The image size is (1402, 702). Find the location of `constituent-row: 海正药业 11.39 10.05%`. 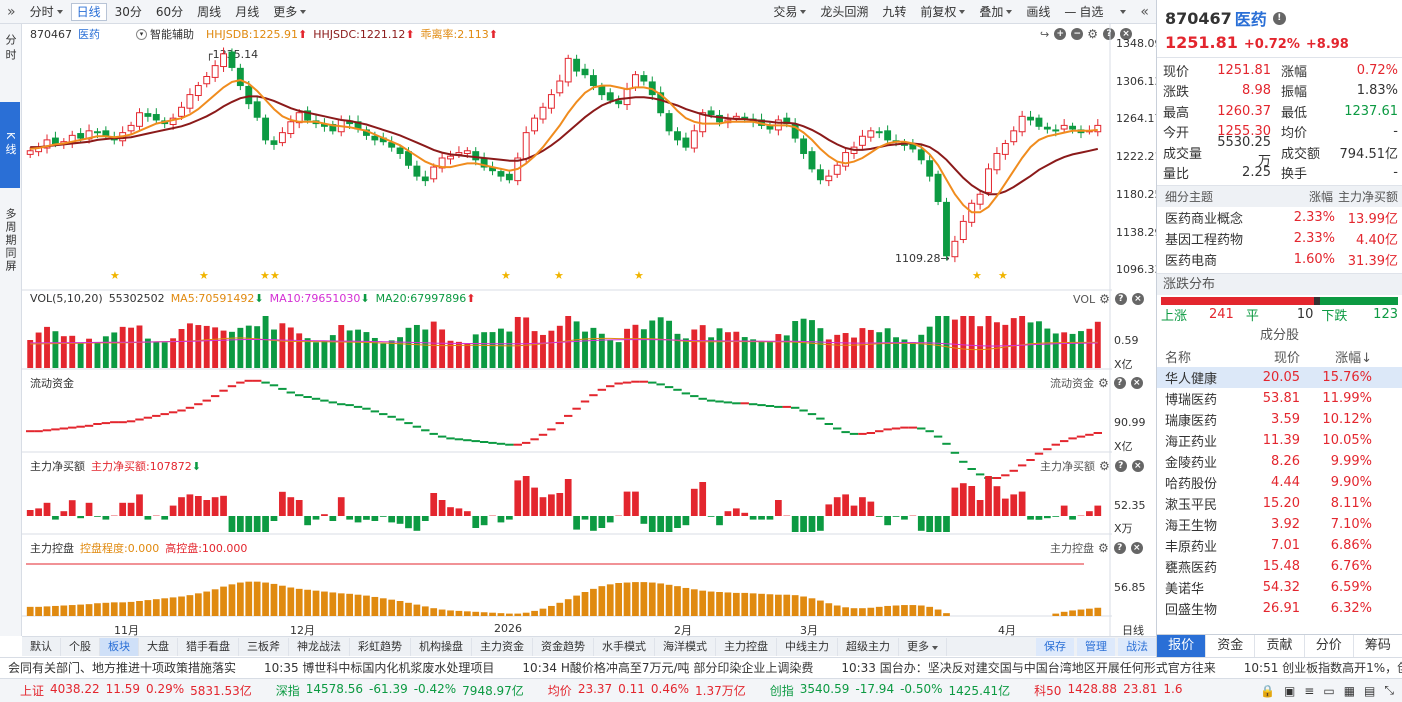

constituent-row: 海正药业 11.39 10.05% is located at coordinates (1279, 440).